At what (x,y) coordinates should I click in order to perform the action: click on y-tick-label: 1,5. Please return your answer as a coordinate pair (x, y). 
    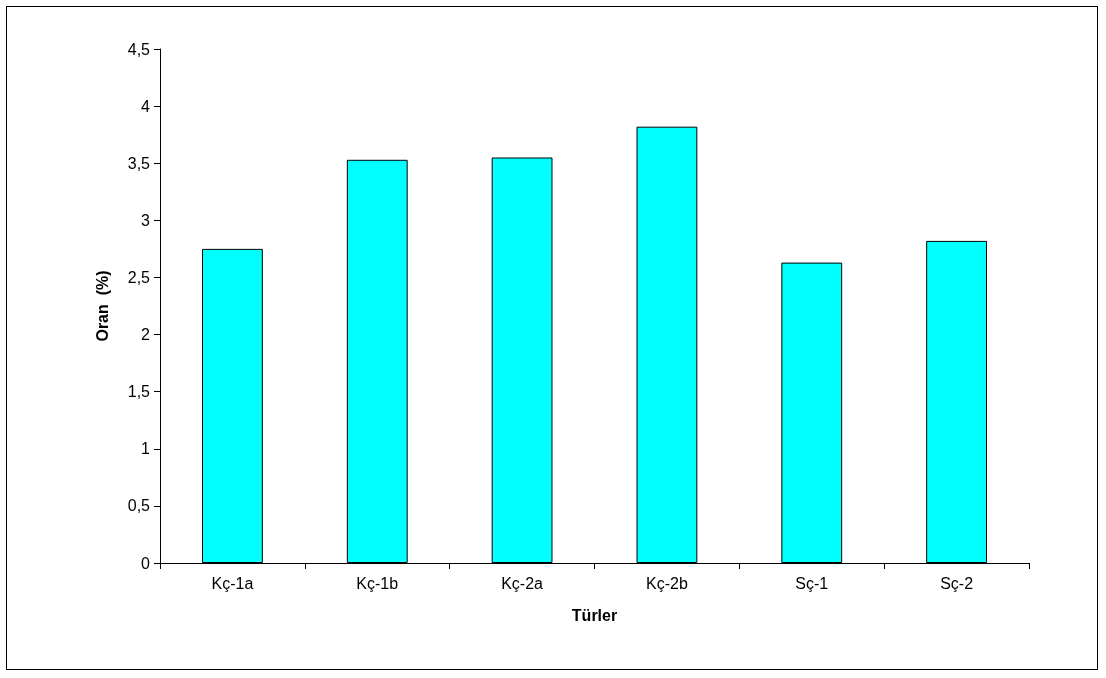
    Looking at the image, I should click on (139, 392).